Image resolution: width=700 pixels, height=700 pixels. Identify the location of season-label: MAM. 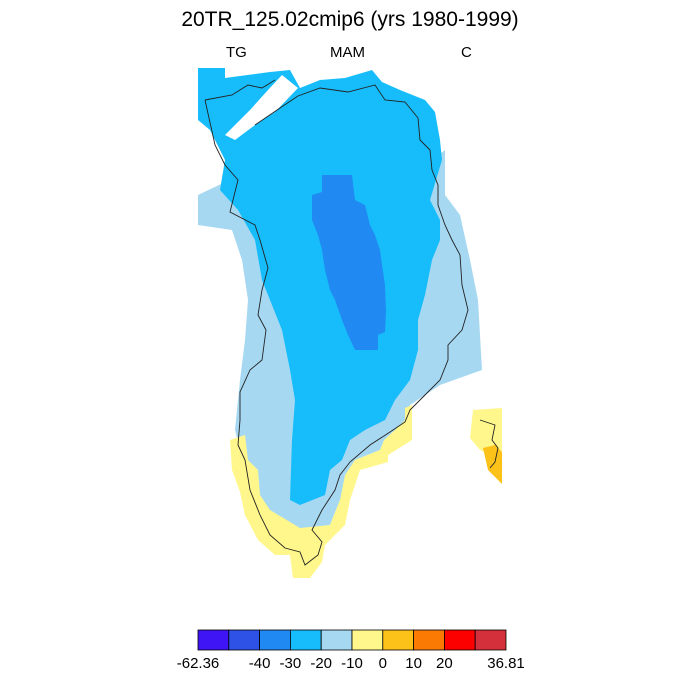
(347, 52).